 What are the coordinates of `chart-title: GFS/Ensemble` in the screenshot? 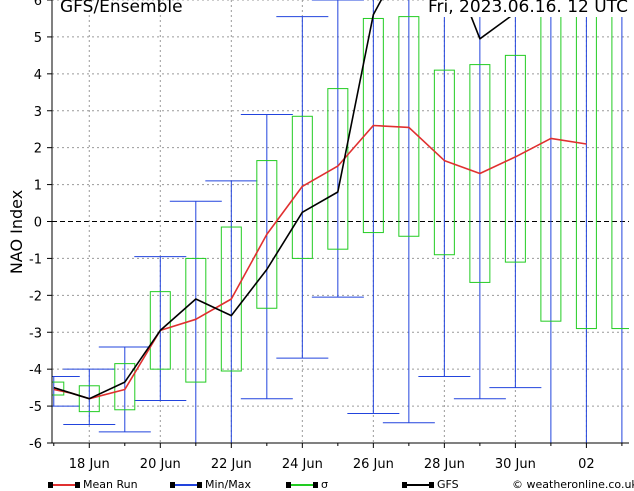 It's located at (121, 8).